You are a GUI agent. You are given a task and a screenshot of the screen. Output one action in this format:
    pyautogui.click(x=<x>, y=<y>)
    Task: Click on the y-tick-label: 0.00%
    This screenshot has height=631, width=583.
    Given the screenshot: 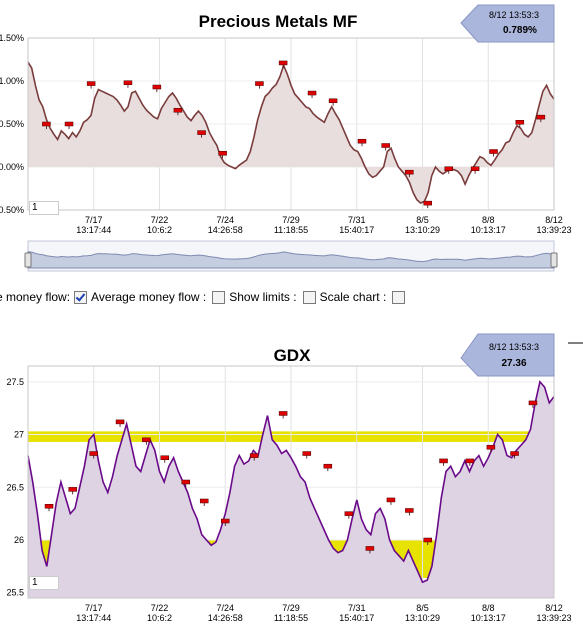 What is the action you would take?
    pyautogui.click(x=12, y=167)
    